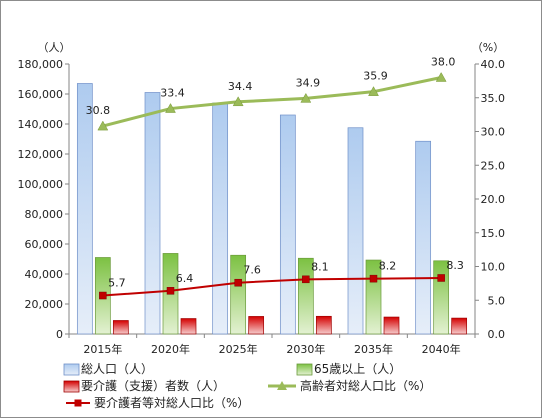 This screenshot has height=418, width=542. Describe the element at coordinates (308, 82) in the screenshot. I see `data-label-elderly-ratio: 34.9` at that location.